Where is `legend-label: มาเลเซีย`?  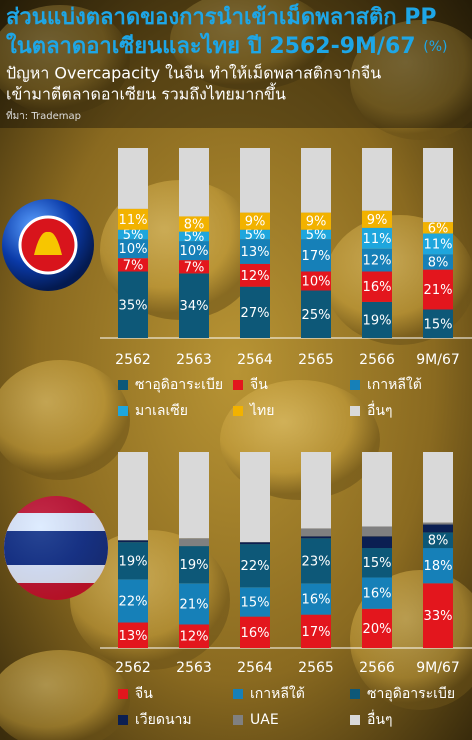
legend-label: มาเลเซีย is located at coordinates (161, 411).